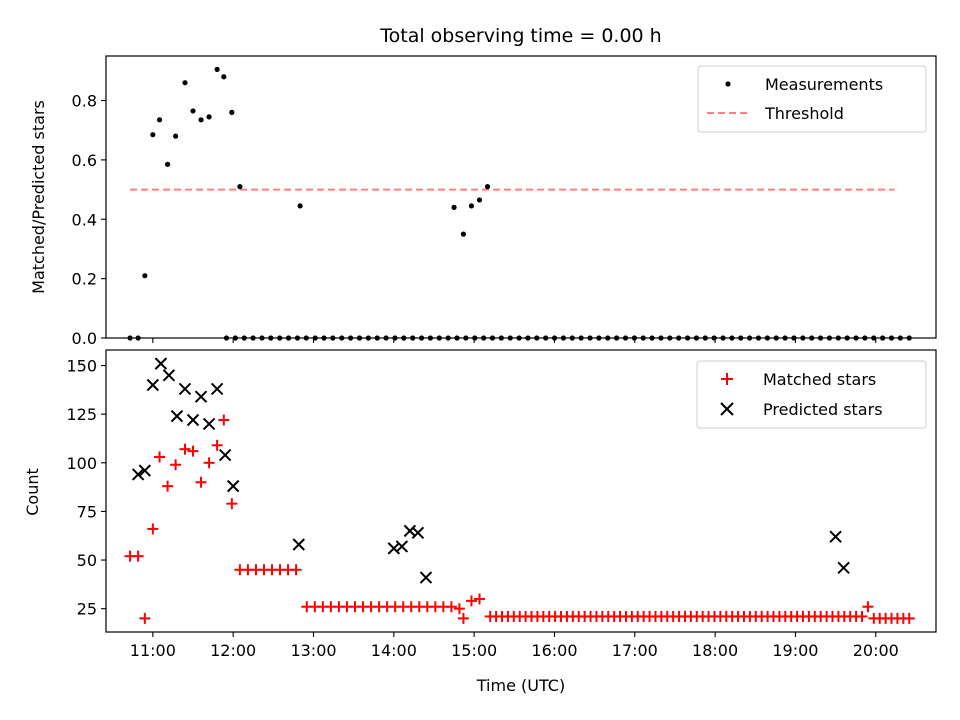 Image resolution: width=960 pixels, height=720 pixels. What do you see at coordinates (84, 160) in the screenshot?
I see `top-y-tick-label: 0.6` at bounding box center [84, 160].